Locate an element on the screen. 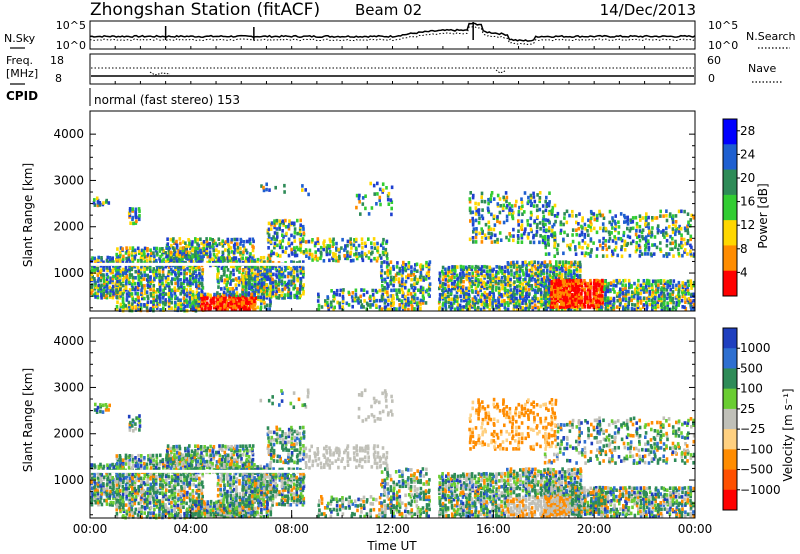 Image resolution: width=800 pixels, height=554 pixels. noise-search-line is located at coordinates (392, 35).